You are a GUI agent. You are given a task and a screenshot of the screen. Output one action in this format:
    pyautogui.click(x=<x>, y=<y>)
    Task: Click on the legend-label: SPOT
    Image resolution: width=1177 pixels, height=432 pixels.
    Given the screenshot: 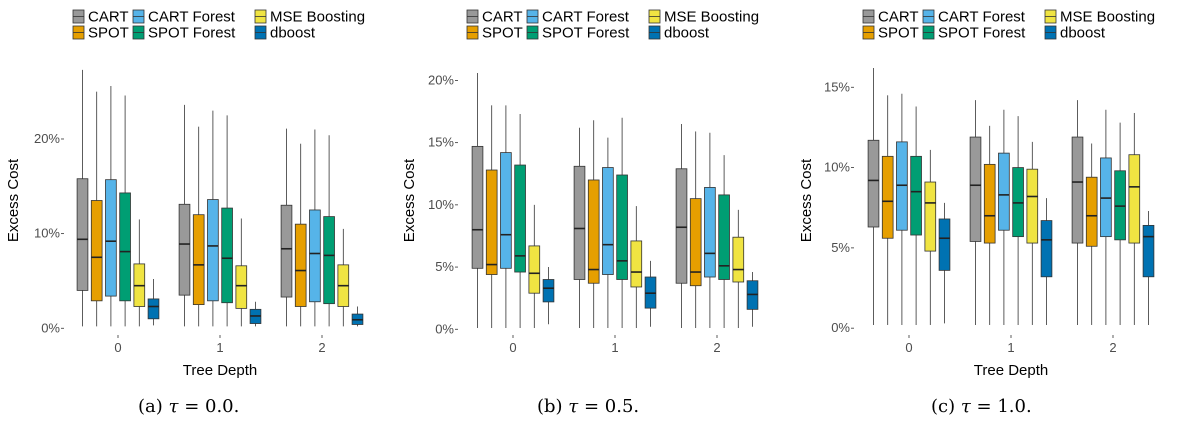 What is the action you would take?
    pyautogui.click(x=108, y=33)
    